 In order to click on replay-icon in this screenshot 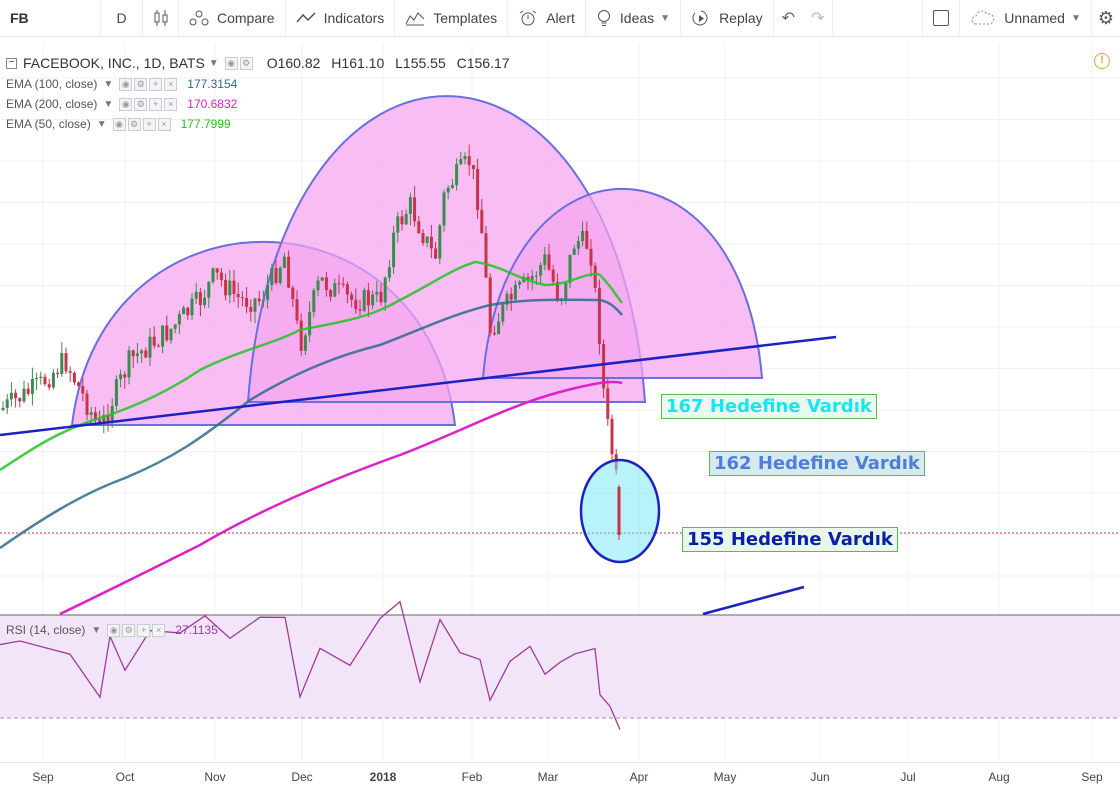, I will do `click(700, 18)`.